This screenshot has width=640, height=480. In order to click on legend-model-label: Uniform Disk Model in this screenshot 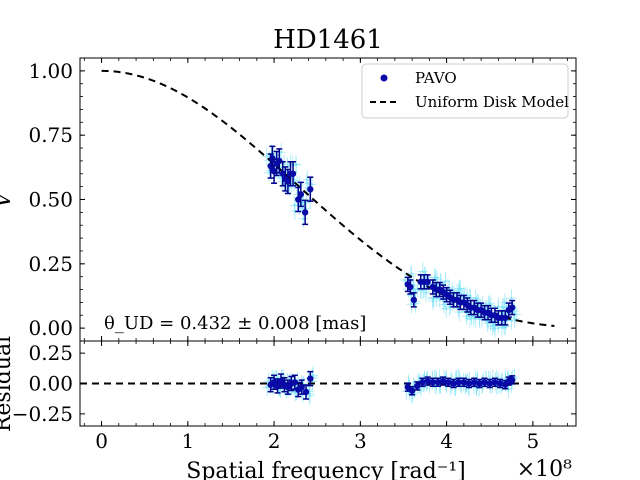, I will do `click(492, 102)`.